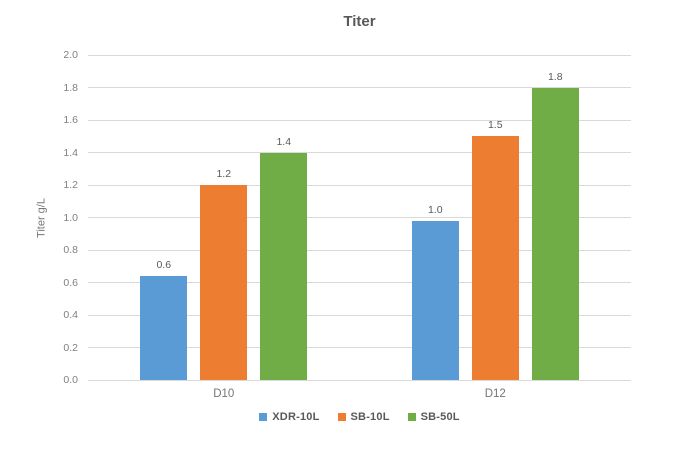 This screenshot has height=451, width=676. I want to click on y-tick-label: 0.6, so click(70, 282).